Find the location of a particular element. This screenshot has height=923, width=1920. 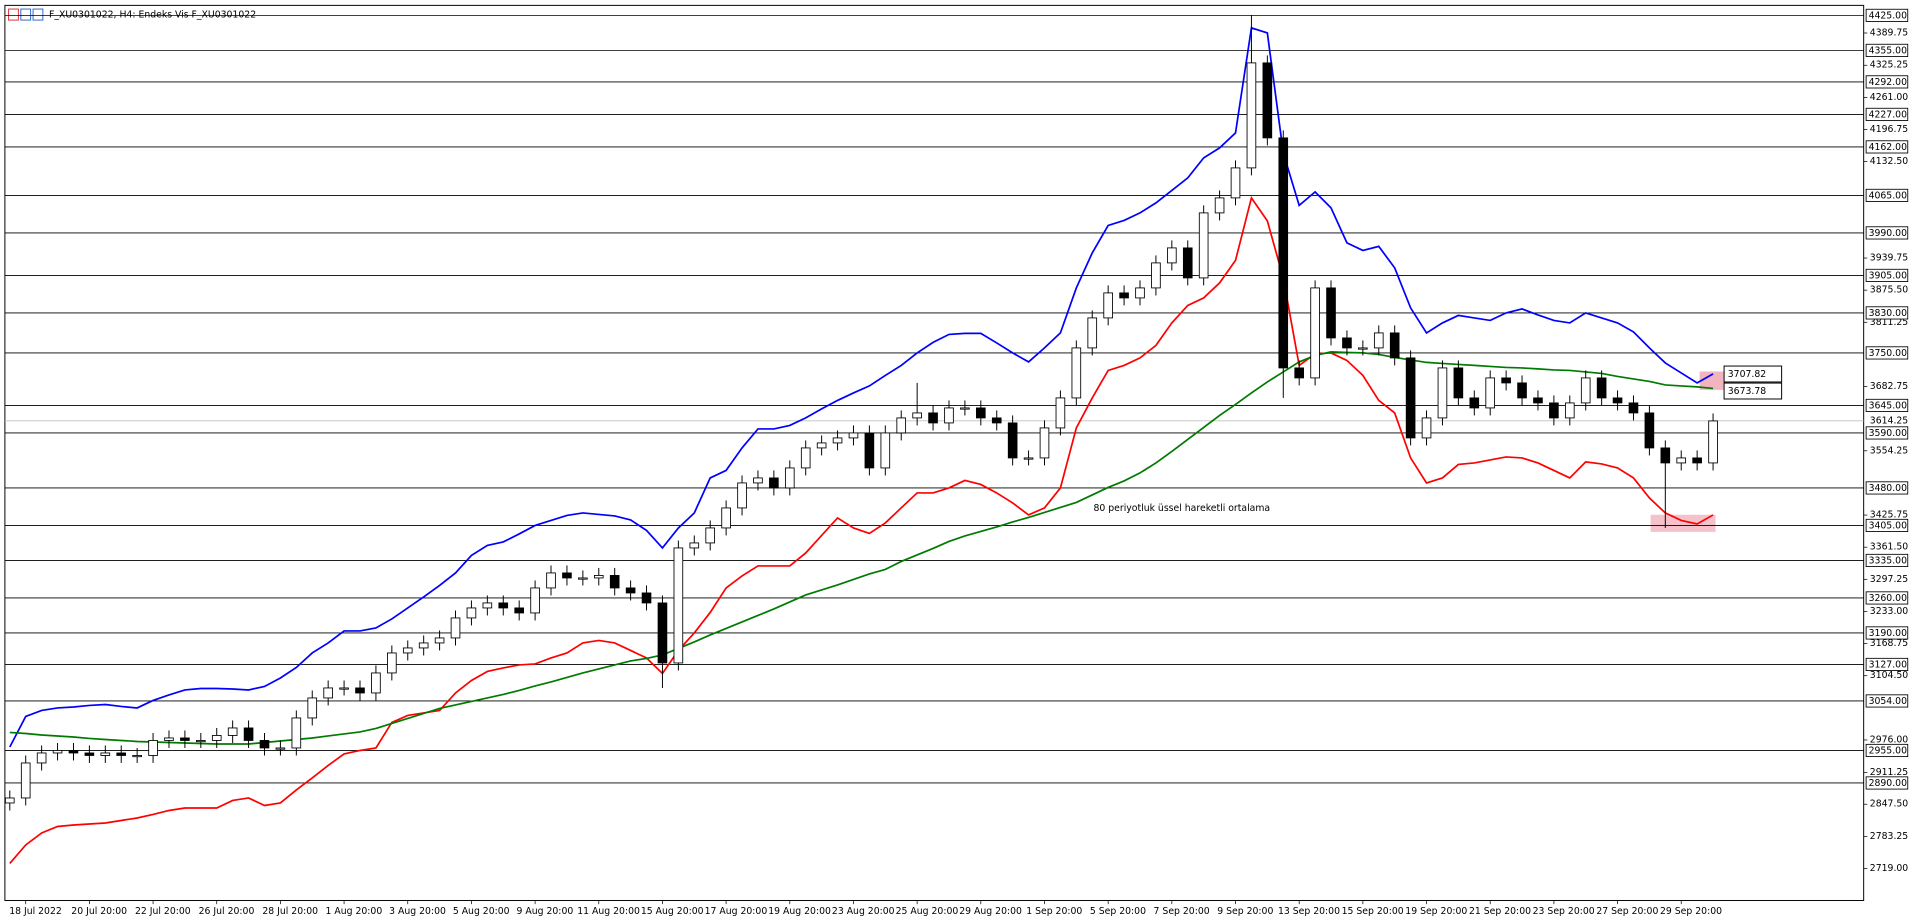

x-tick-label: 11 Aug 20:00 is located at coordinates (608, 911).